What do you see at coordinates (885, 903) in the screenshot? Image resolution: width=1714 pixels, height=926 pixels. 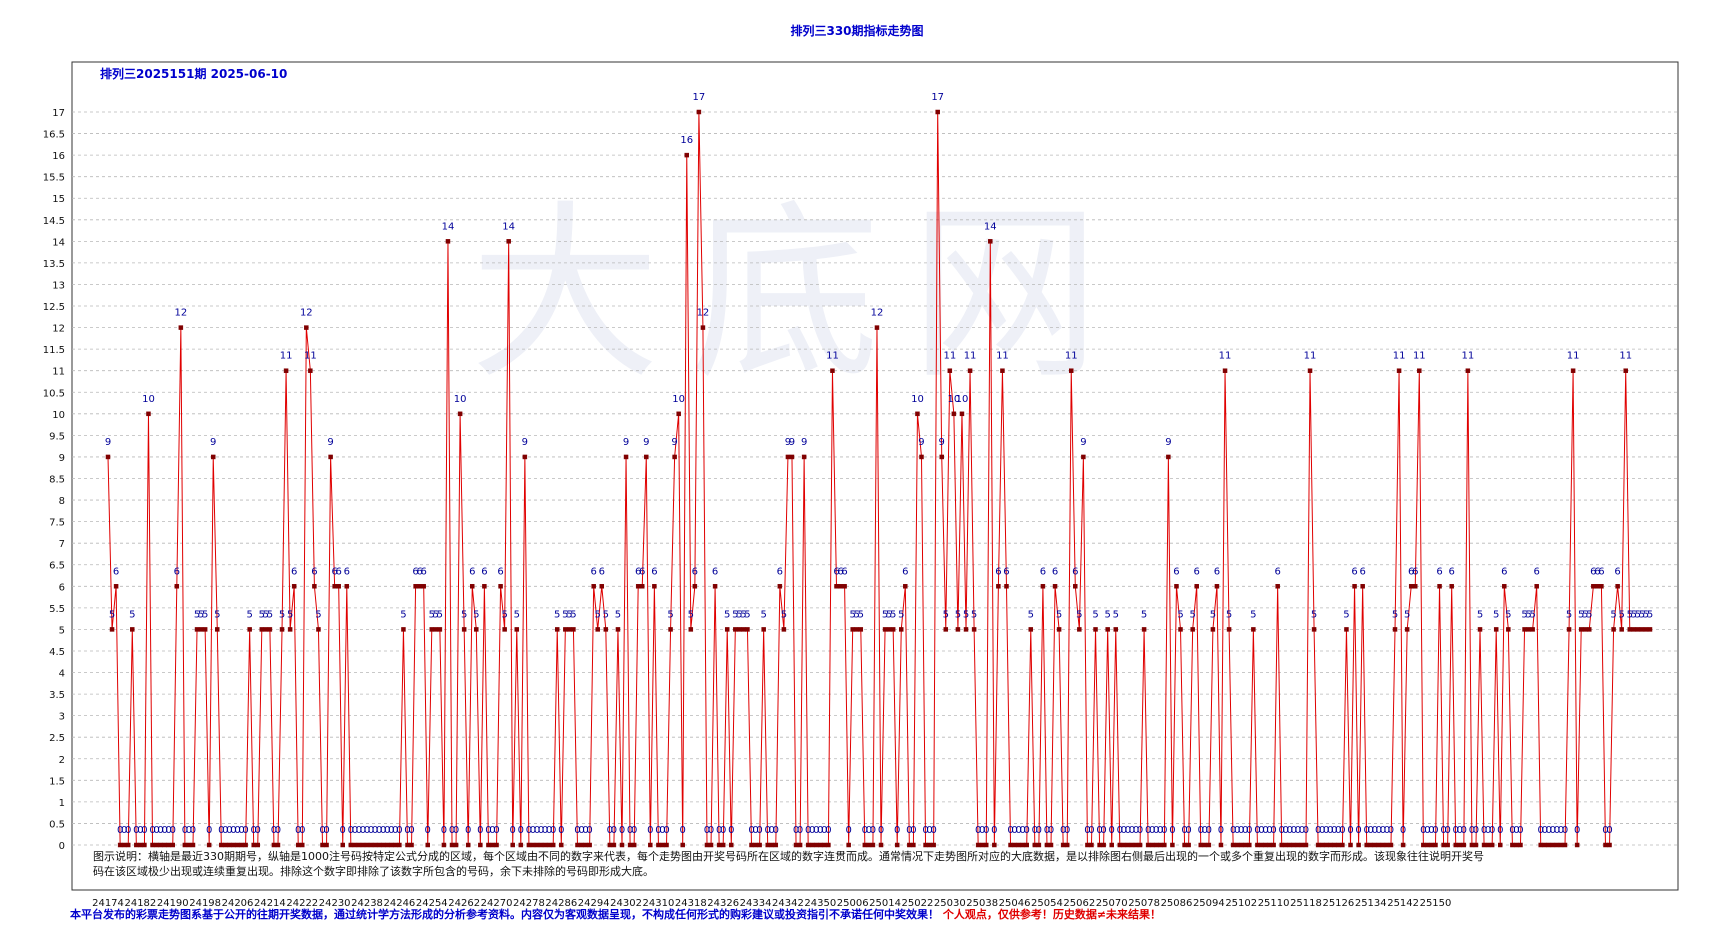 I see `x-tick-label: 25014` at bounding box center [885, 903].